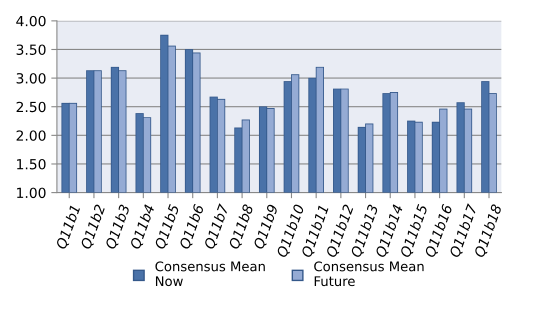  I want to click on x-tick-label: Q11b3, so click(118, 227).